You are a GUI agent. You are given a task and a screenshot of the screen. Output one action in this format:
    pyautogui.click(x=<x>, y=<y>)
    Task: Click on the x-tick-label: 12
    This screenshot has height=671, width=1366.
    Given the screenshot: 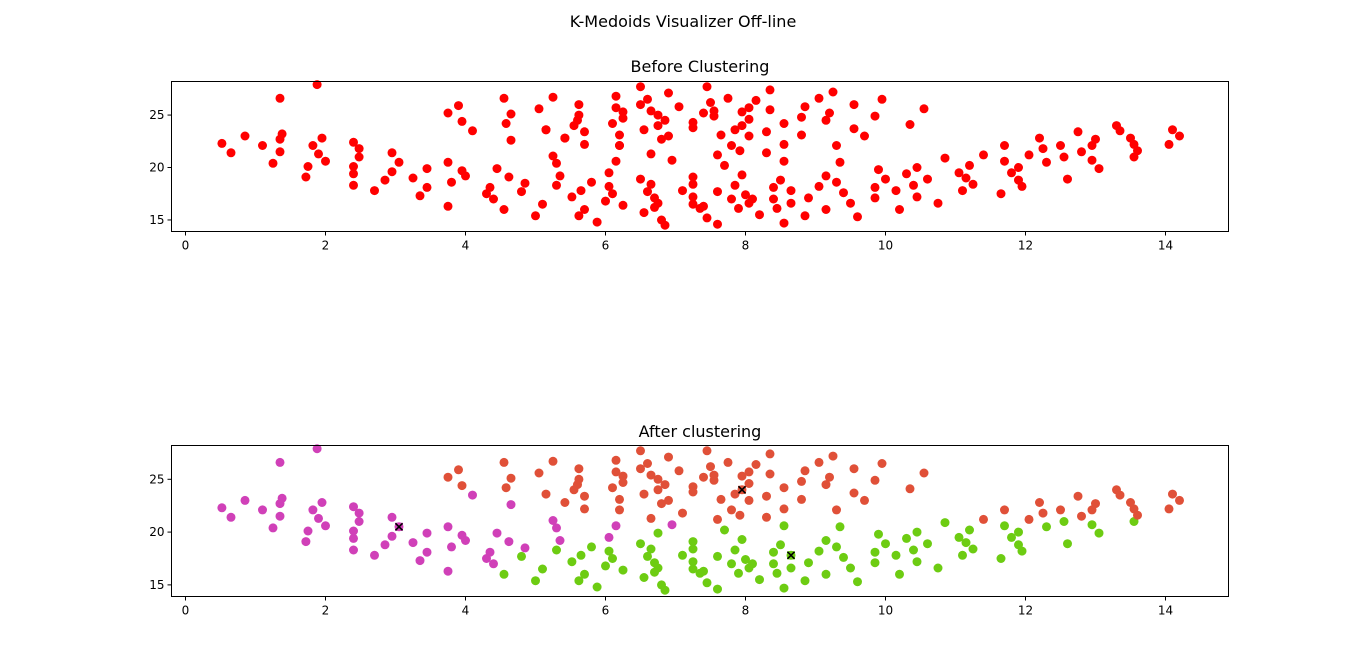 What is the action you would take?
    pyautogui.click(x=1025, y=611)
    